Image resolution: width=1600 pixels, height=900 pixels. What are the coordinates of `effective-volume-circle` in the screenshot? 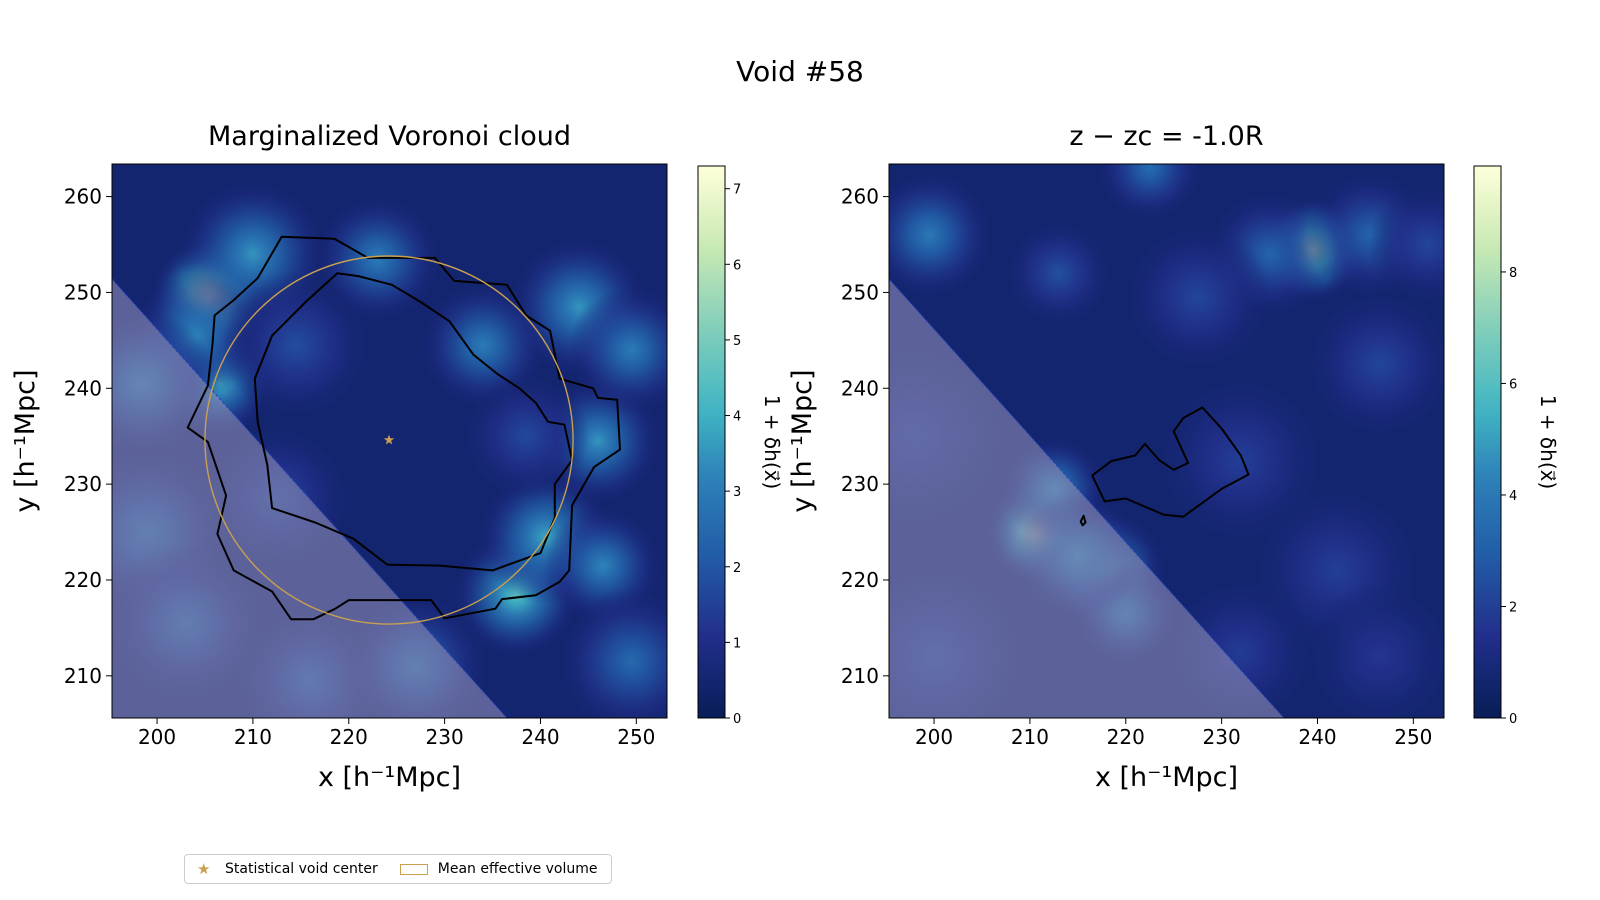 It's located at (389, 440).